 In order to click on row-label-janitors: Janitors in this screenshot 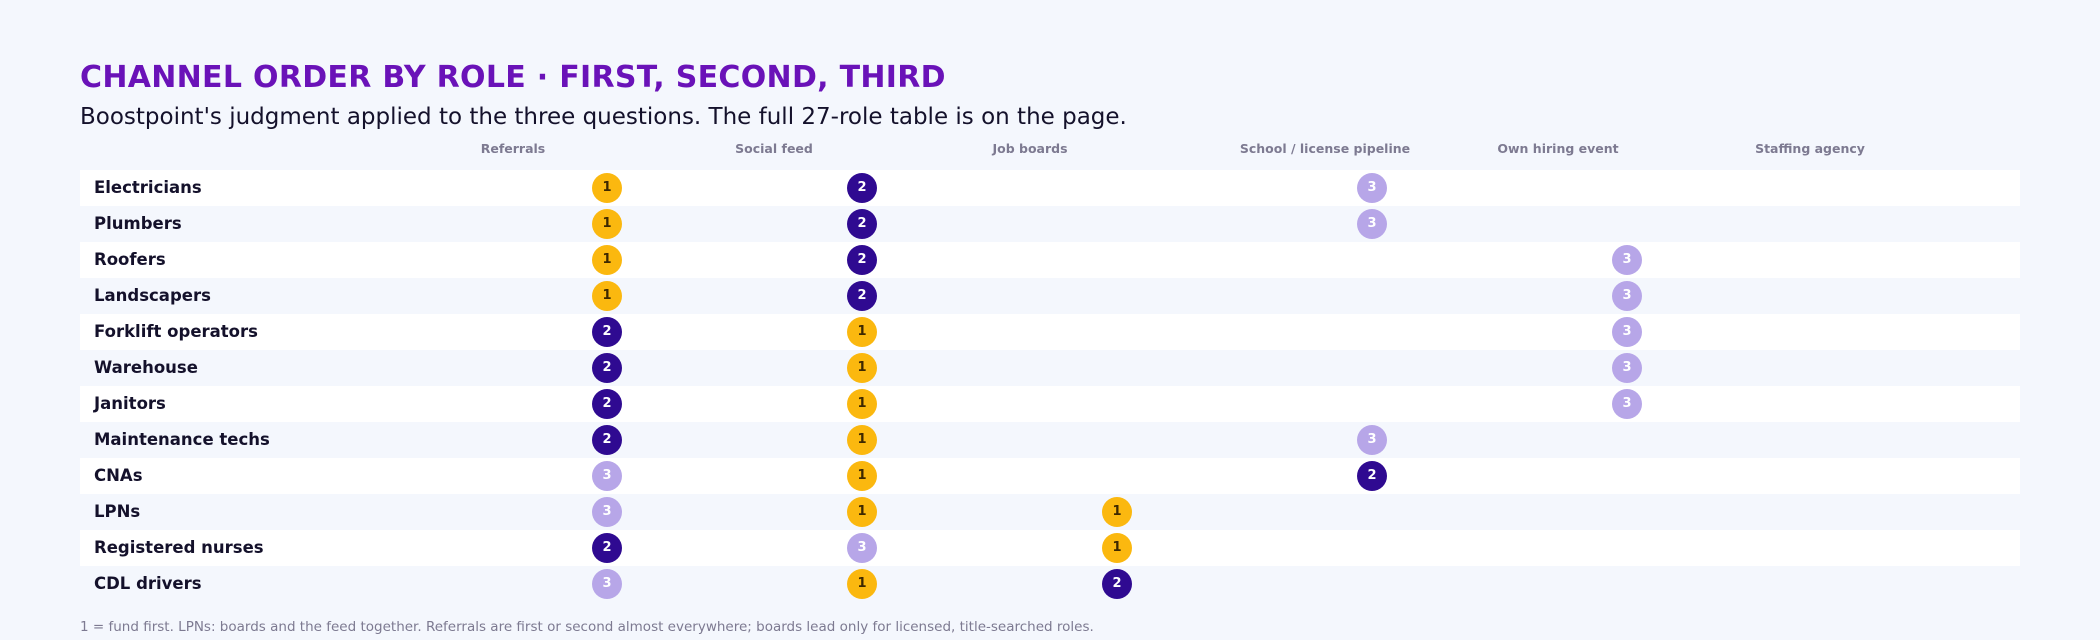, I will do `click(130, 403)`.